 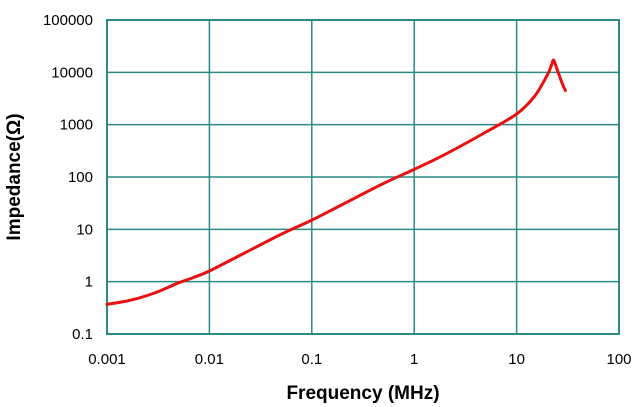 What do you see at coordinates (76, 125) in the screenshot?
I see `y-tick-label: 1000` at bounding box center [76, 125].